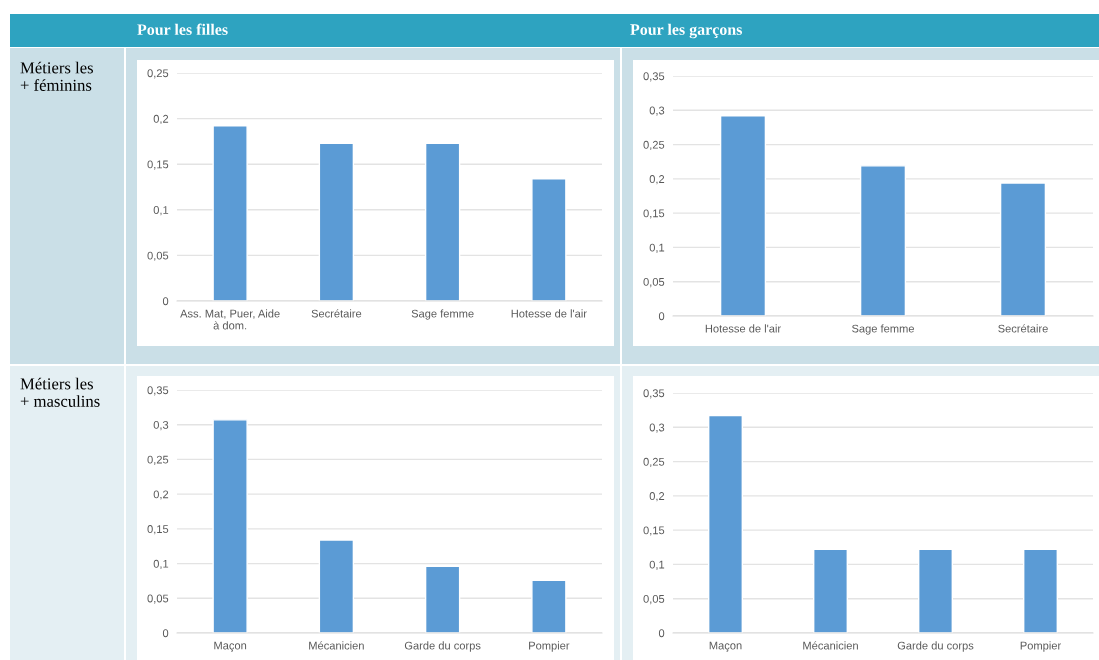  What do you see at coordinates (182, 29) in the screenshot?
I see `text: Pour les filles` at bounding box center [182, 29].